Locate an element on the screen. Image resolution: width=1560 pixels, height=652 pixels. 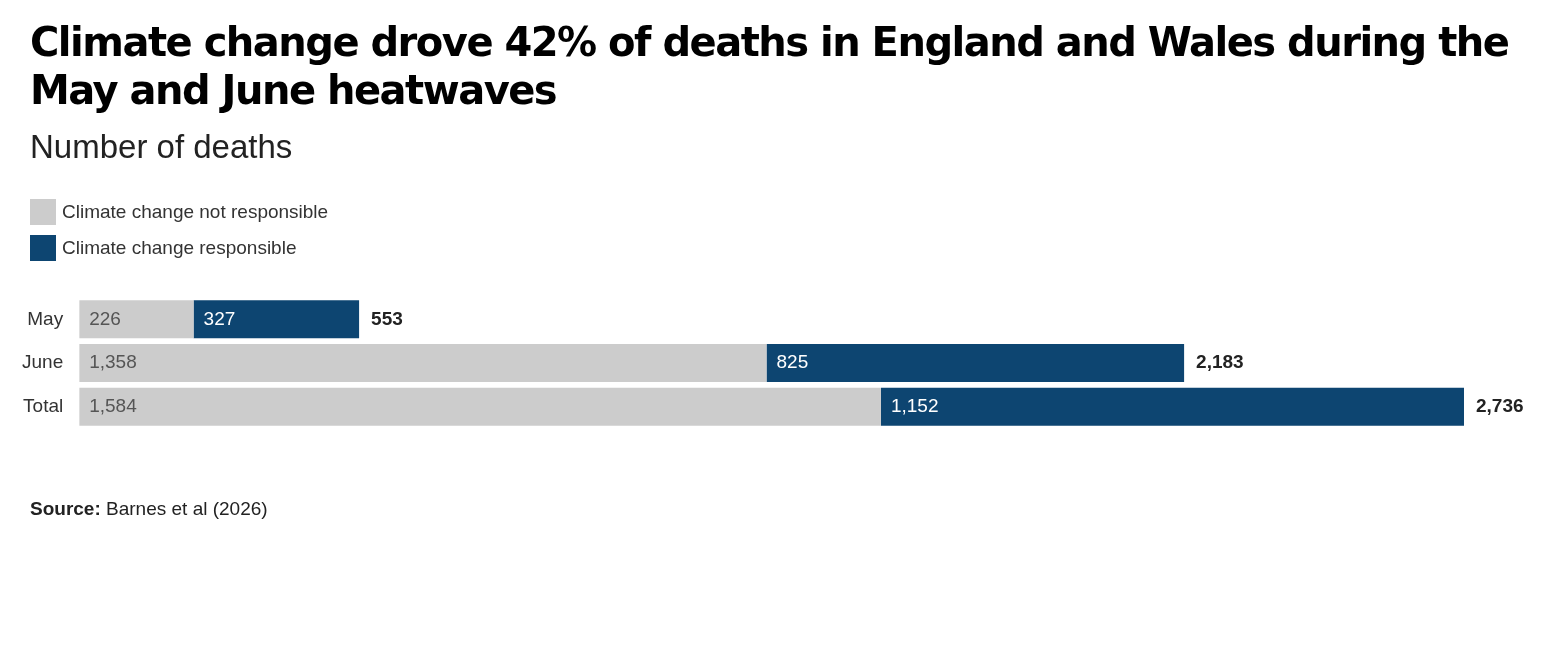
legend-label: Climate change responsible is located at coordinates (179, 248).